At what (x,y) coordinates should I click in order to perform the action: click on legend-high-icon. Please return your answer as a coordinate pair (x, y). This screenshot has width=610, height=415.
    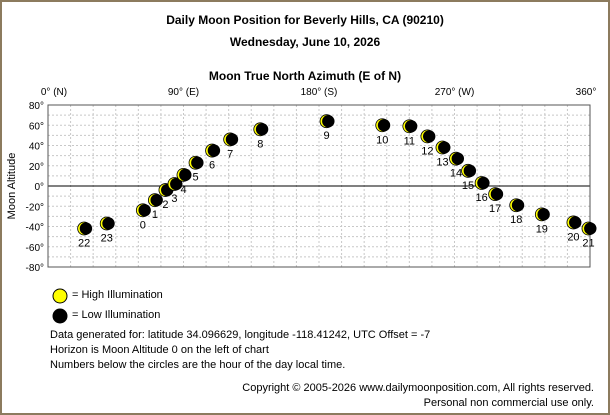
    Looking at the image, I should click on (60, 296).